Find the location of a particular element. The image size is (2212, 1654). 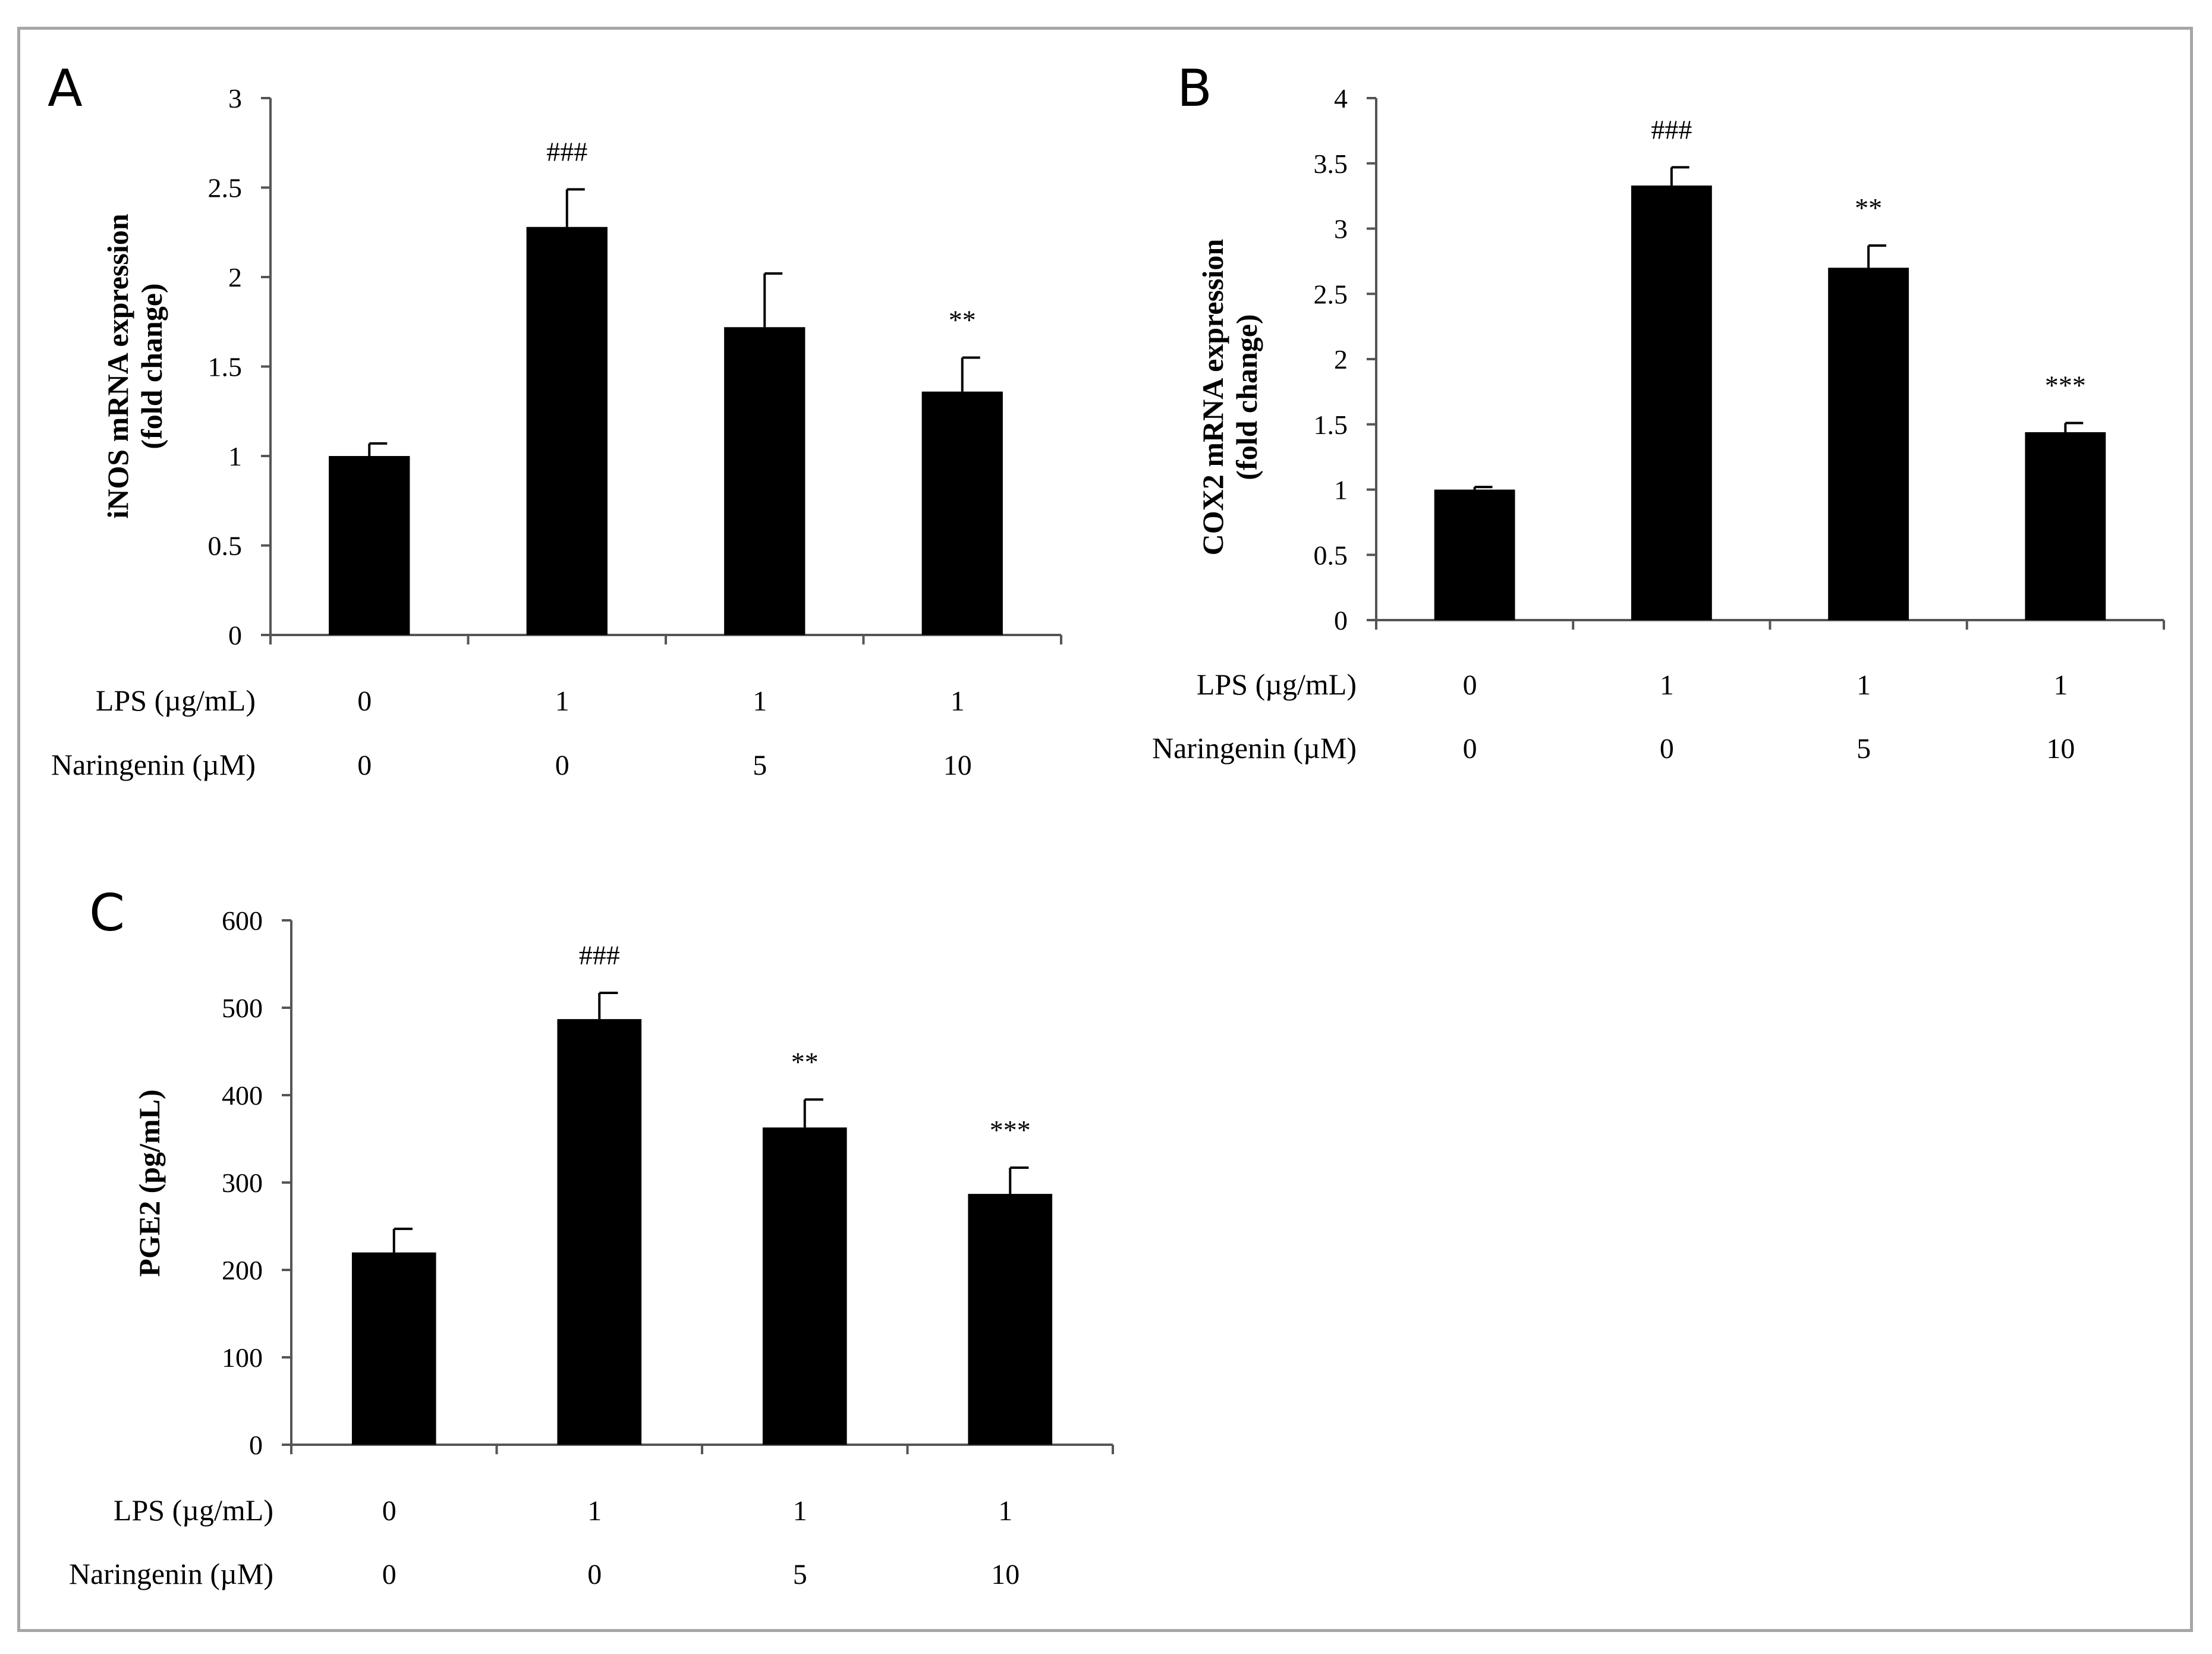

y-axis-title: COX2 mRNA expression is located at coordinates (1212, 398).